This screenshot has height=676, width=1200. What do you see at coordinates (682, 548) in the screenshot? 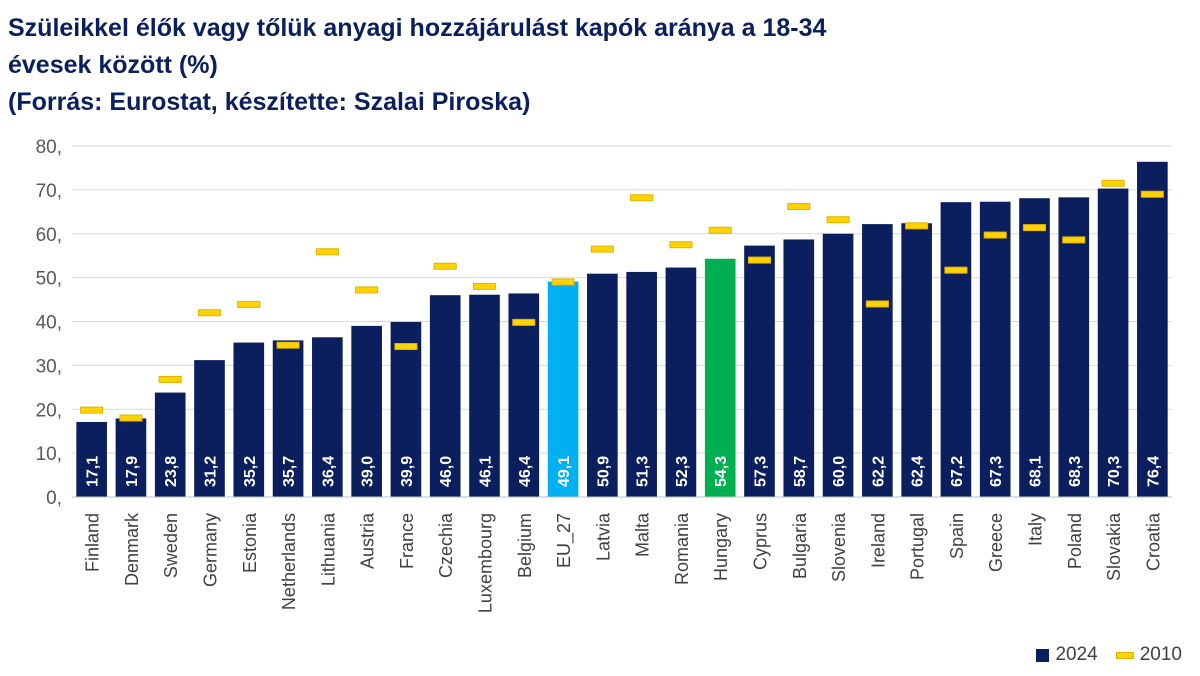
I see `category-label: Romania` at bounding box center [682, 548].